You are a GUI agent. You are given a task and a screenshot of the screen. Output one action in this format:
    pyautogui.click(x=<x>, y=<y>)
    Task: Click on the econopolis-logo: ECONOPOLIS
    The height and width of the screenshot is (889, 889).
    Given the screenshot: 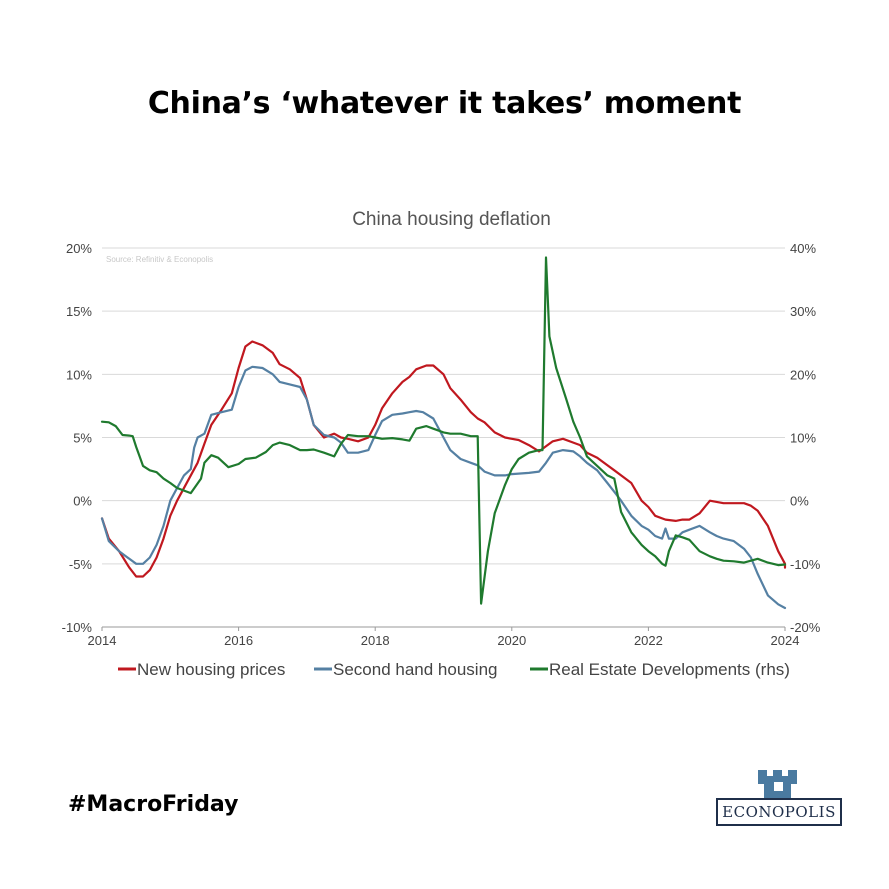 What is the action you would take?
    pyautogui.click(x=779, y=798)
    